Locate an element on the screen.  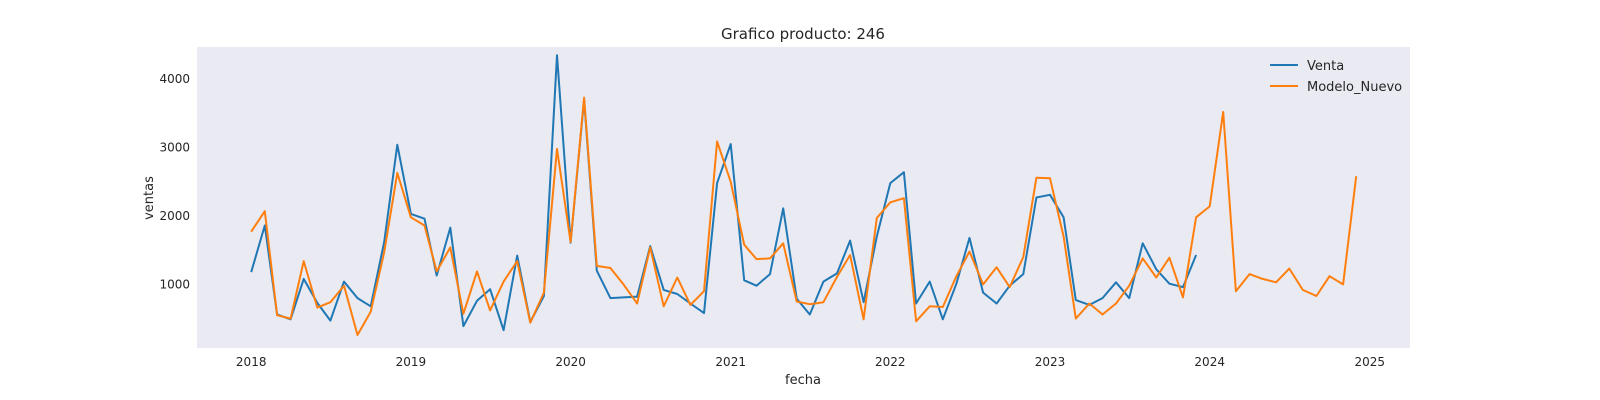
legend-label-modelo_nuevo: Modelo_Nuevo is located at coordinates (1354, 87).